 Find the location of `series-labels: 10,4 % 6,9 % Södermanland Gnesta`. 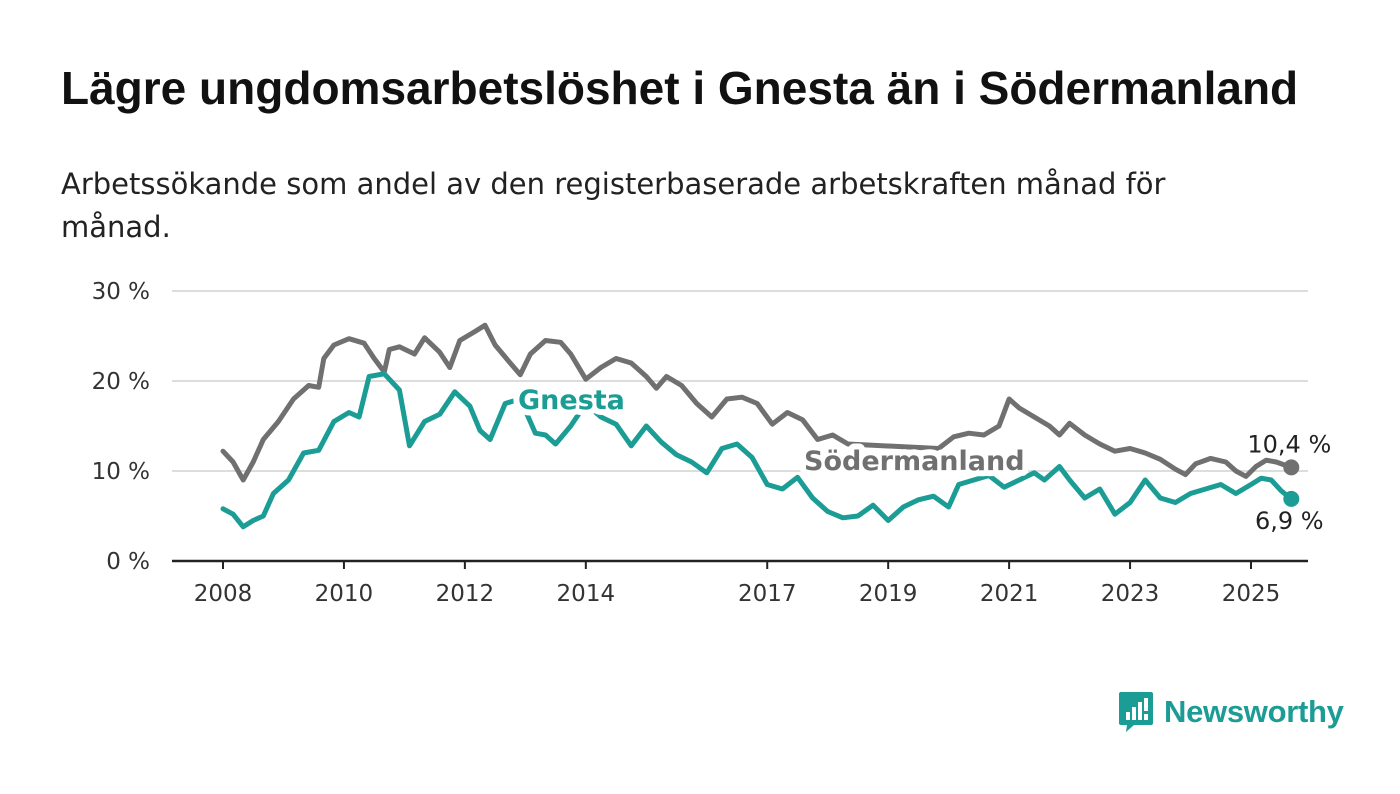

series-labels: 10,4 % 6,9 % Södermanland Gnesta is located at coordinates (921, 457).